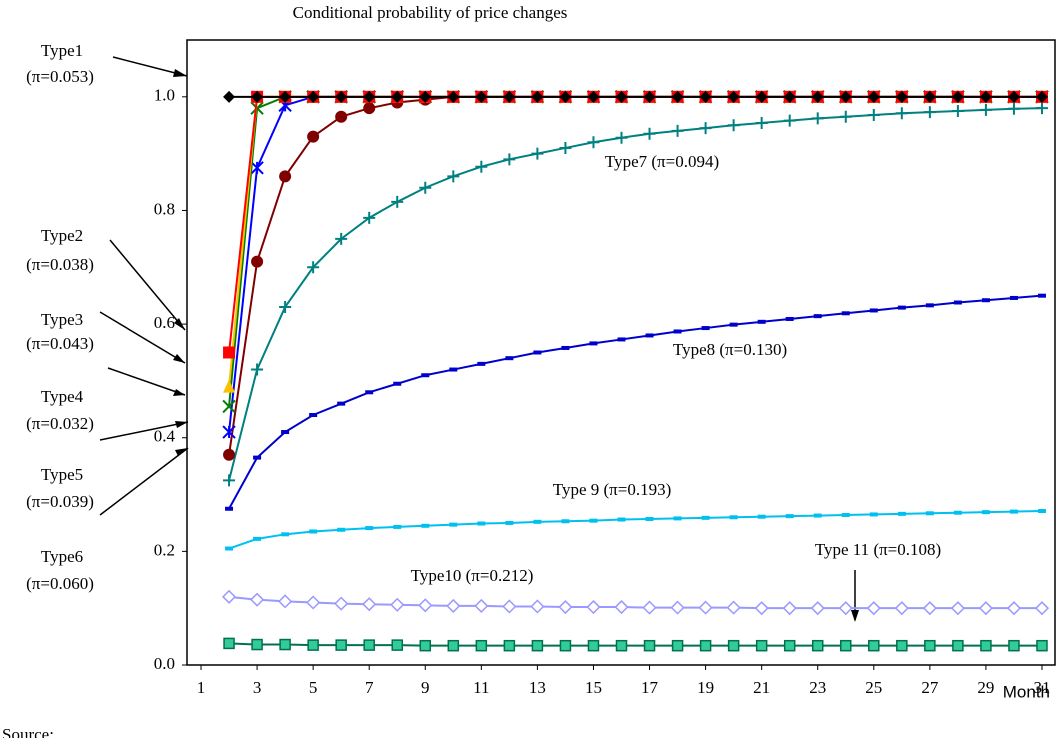  Describe the element at coordinates (985, 687) in the screenshot. I see `x-tick-label: 29` at that location.